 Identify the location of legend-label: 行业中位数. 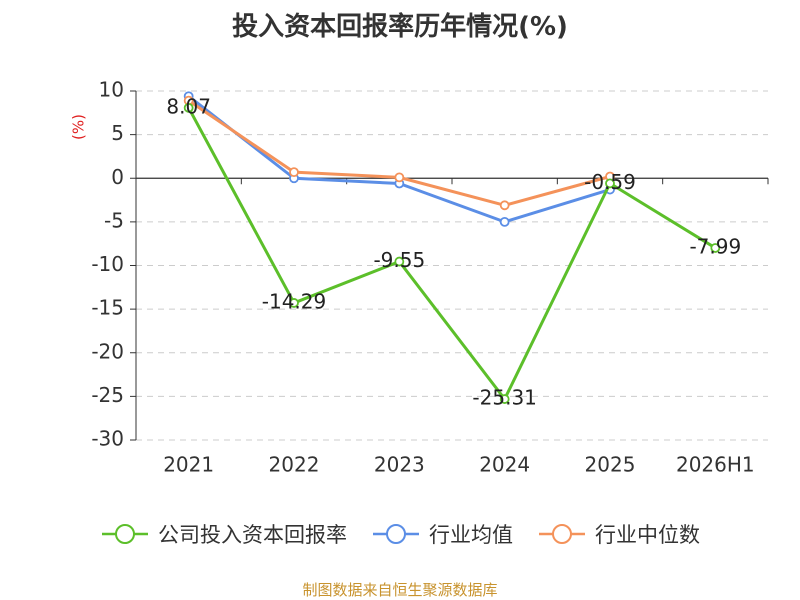
(647, 535).